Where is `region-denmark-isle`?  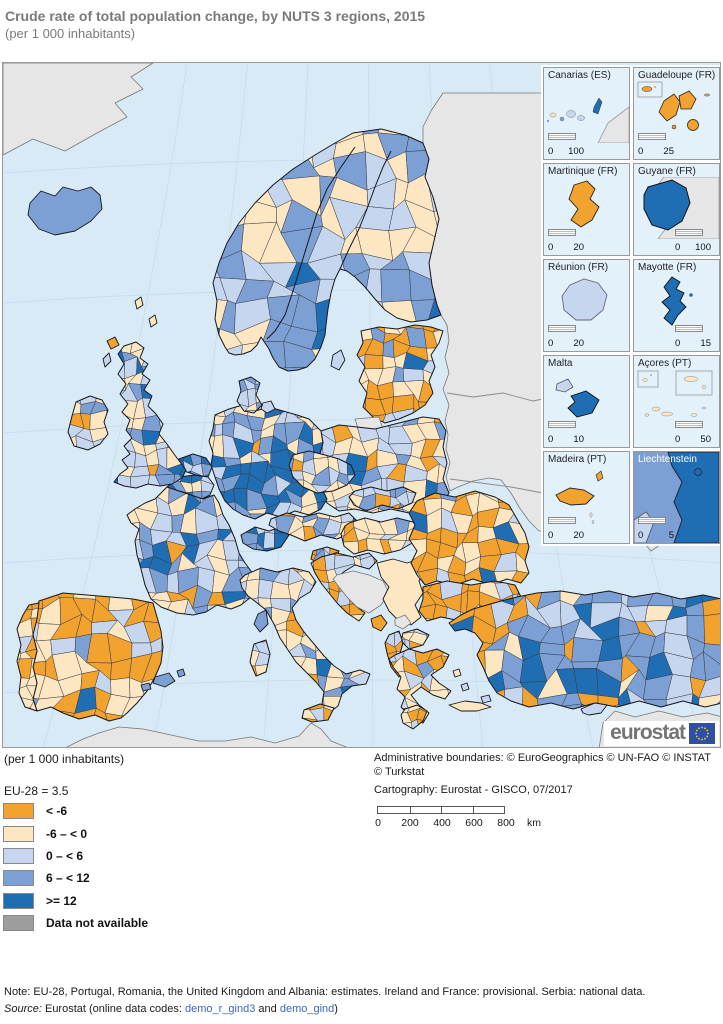 region-denmark-isle is located at coordinates (268, 407).